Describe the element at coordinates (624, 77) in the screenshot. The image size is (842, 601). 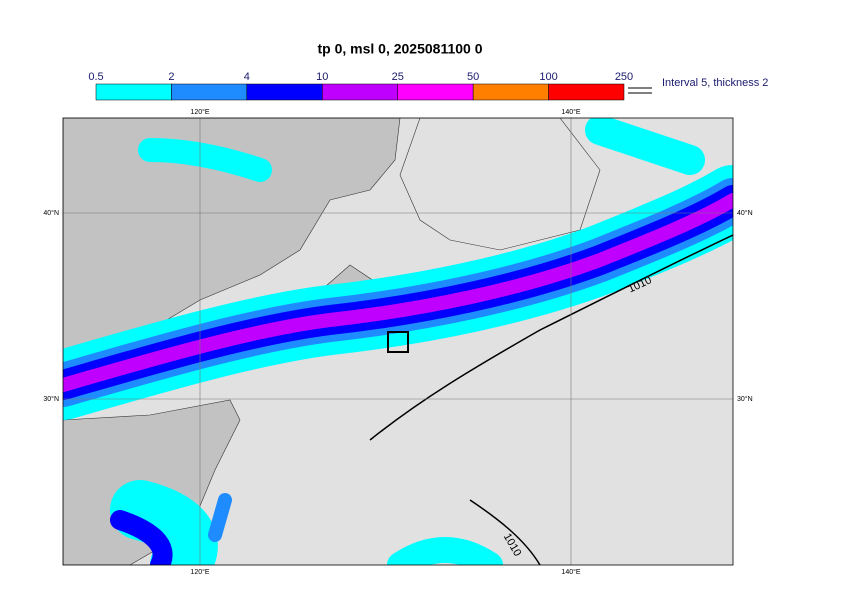
I see `colorbar-label: 250` at that location.